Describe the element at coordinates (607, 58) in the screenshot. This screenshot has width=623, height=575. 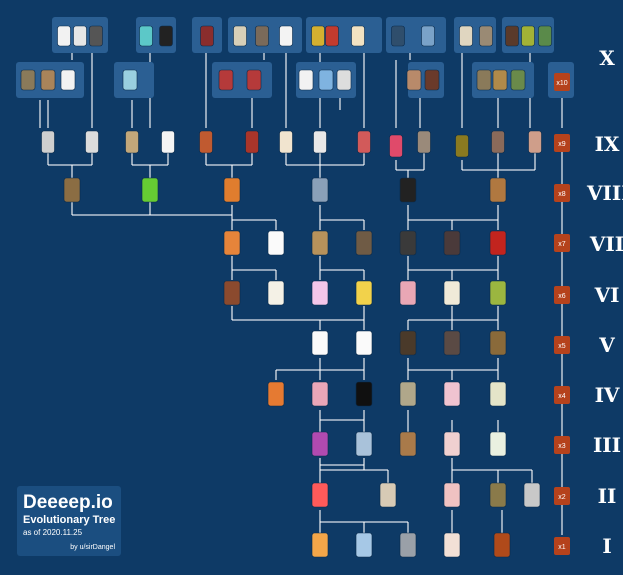
I see `tier-label-x: X` at that location.